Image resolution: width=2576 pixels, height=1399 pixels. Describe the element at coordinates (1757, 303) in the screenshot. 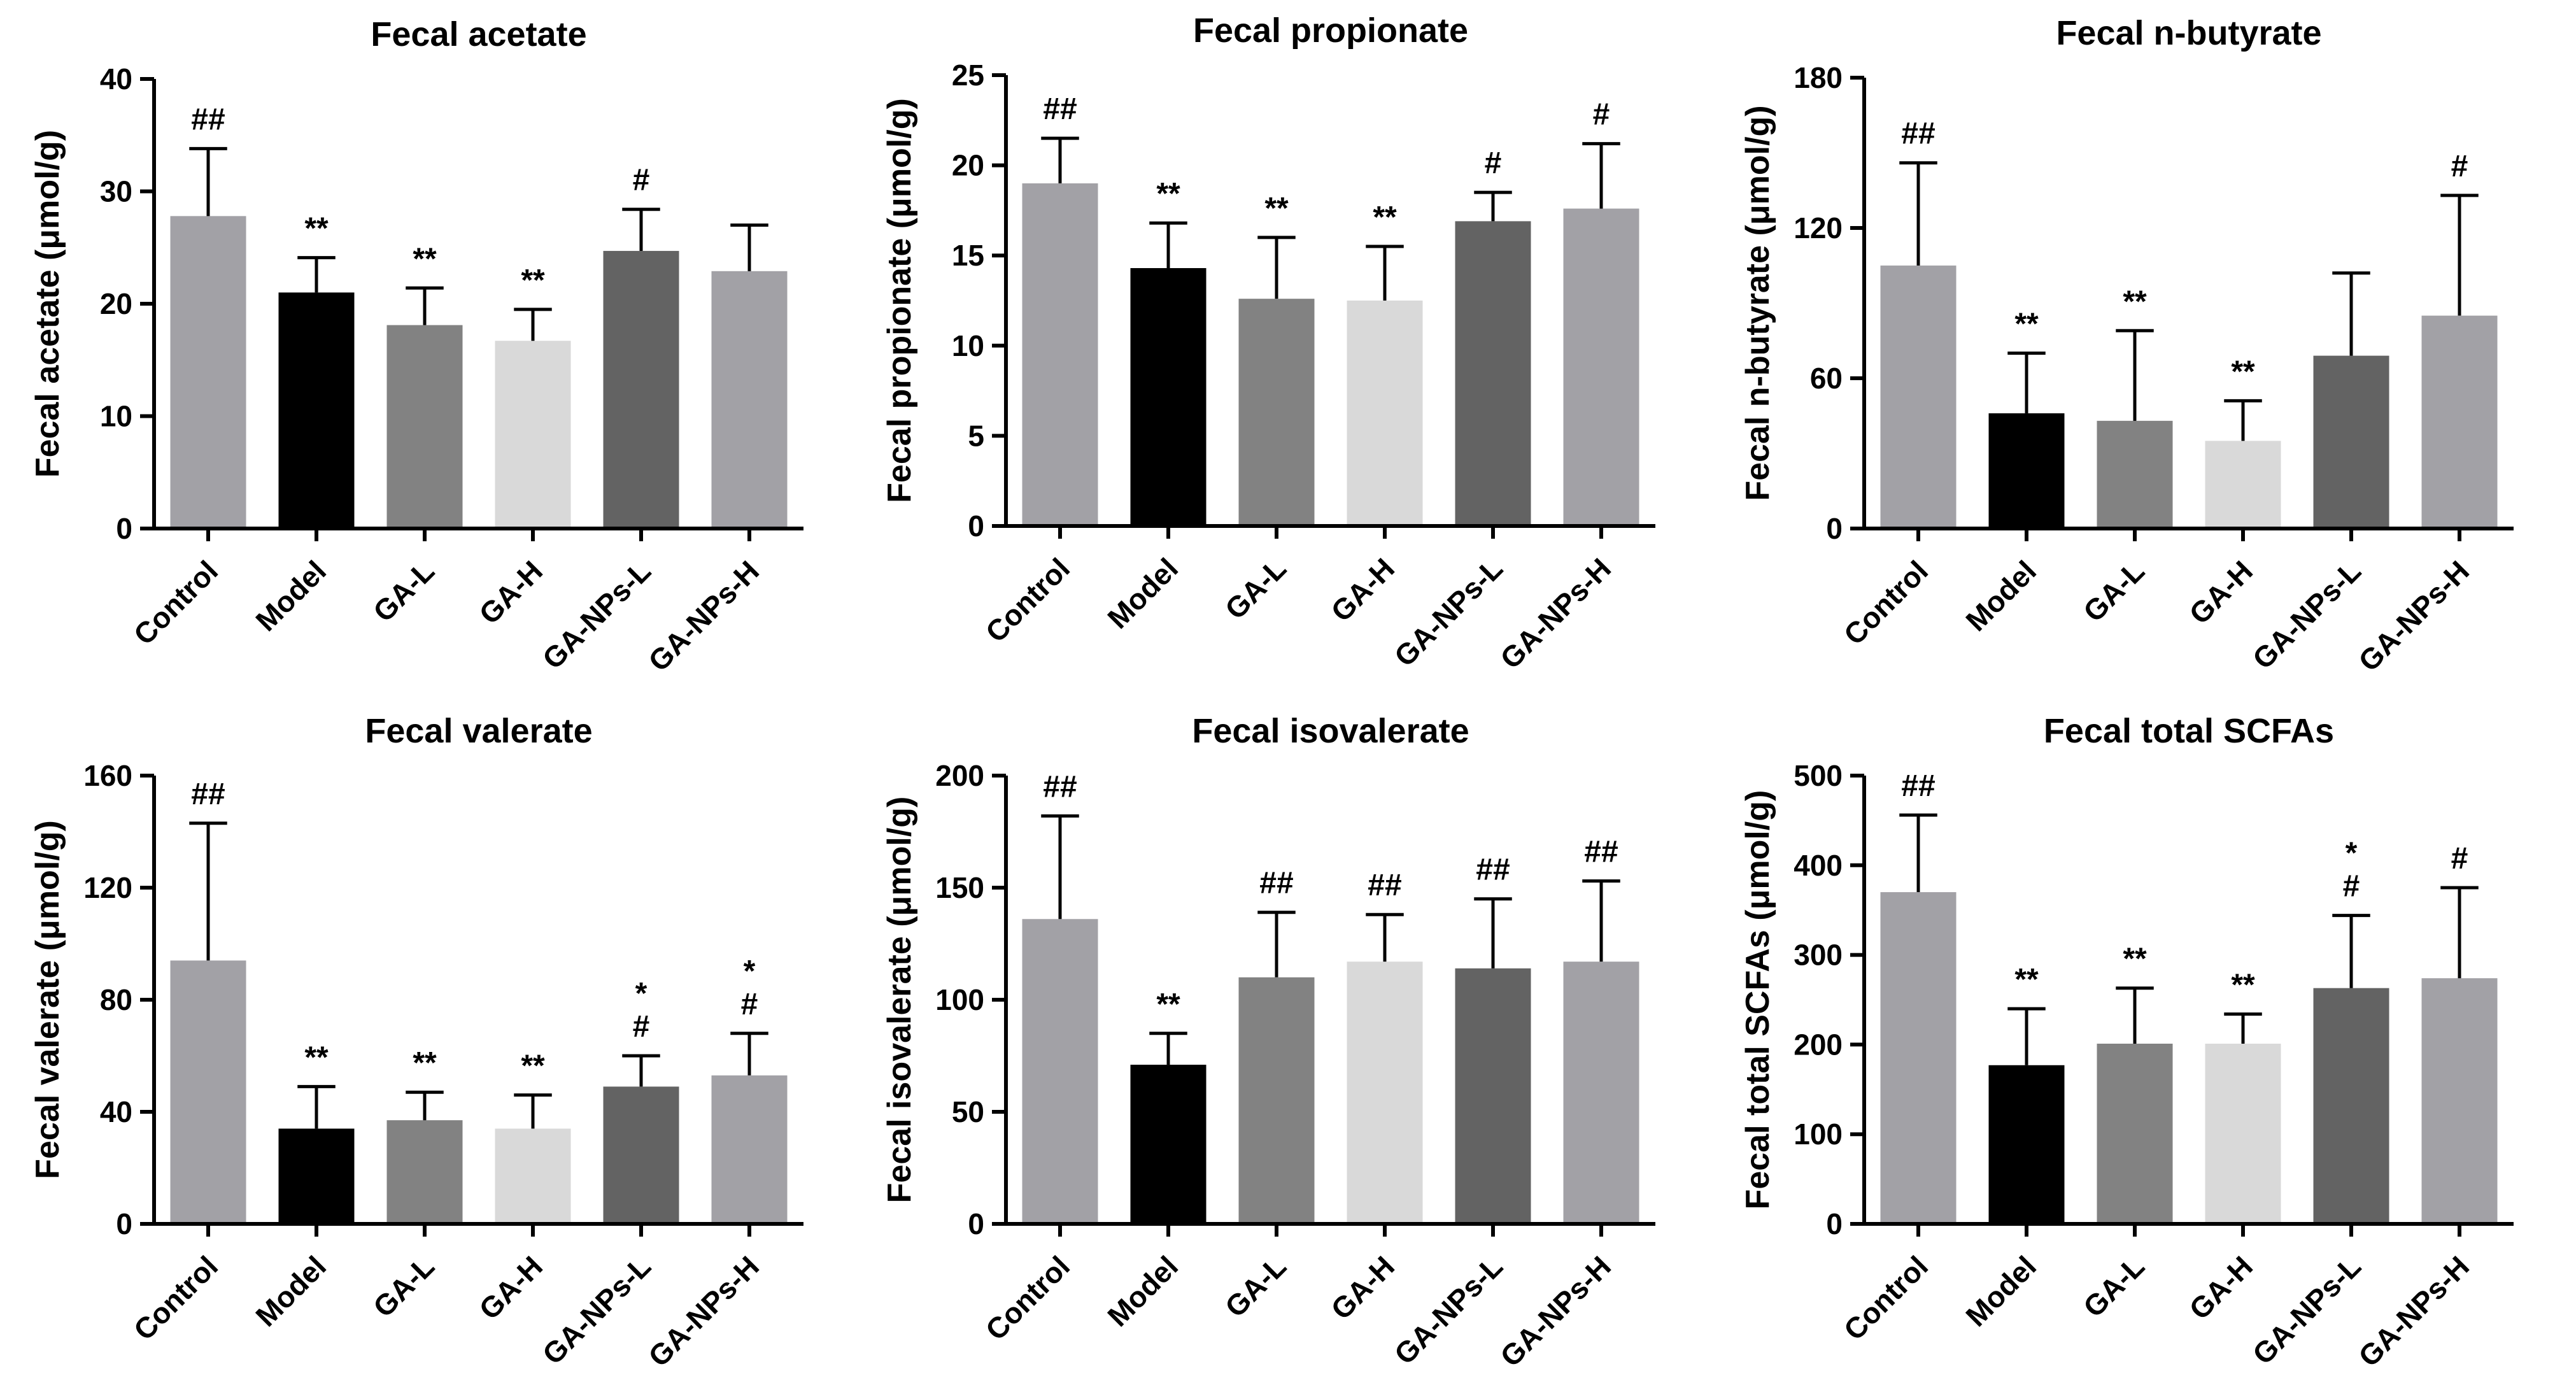

I see `y-axis-label: Fecal n-butyrate (μmol/g)` at that location.